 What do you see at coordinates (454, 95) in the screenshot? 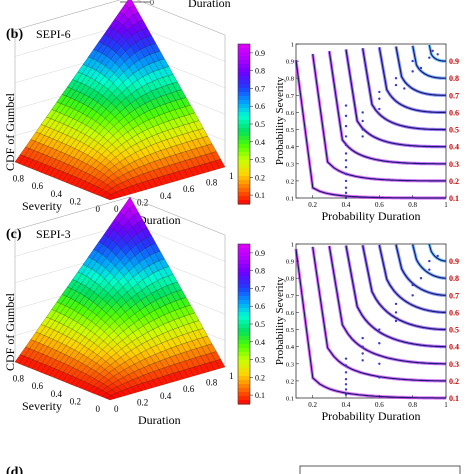
I see `contour-level-label: 0.7` at bounding box center [454, 95].